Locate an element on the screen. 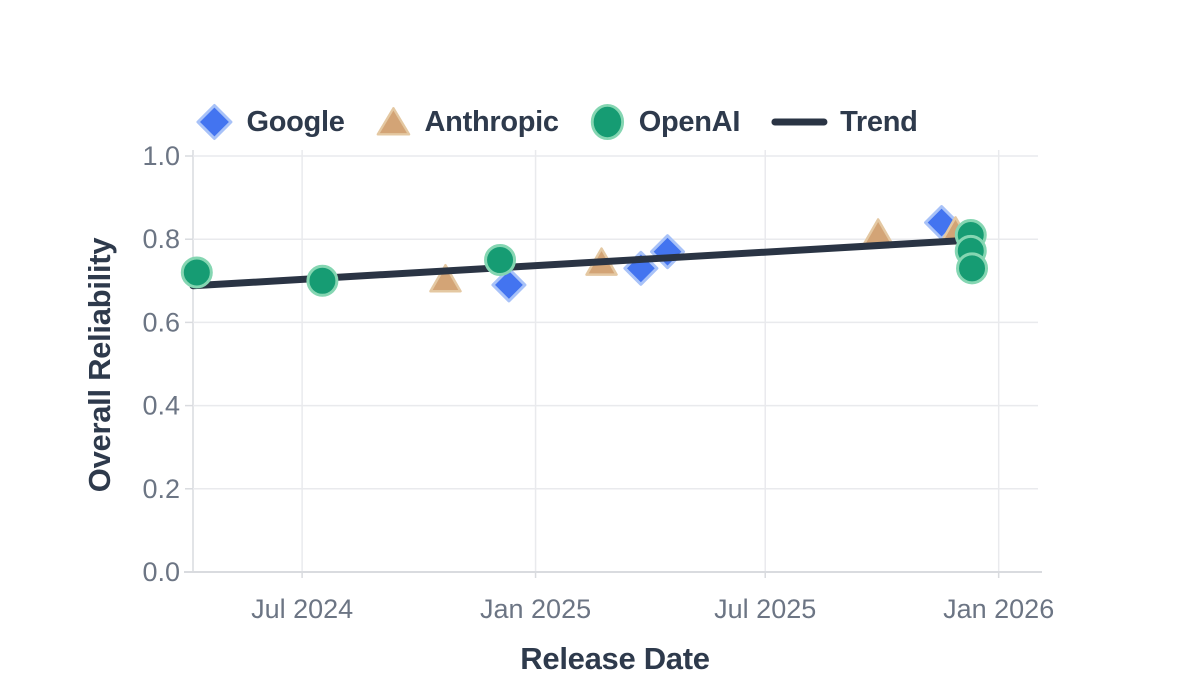 This screenshot has width=1200, height=677. legend-item-google: Google is located at coordinates (269, 122).